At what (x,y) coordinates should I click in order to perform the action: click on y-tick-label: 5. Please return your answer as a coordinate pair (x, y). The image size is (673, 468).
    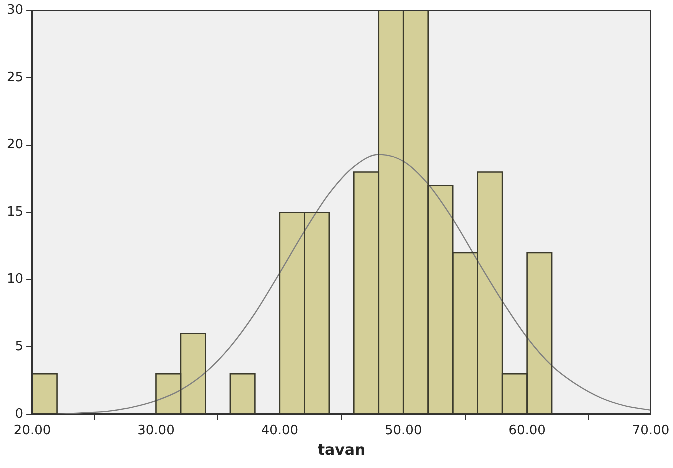
    Looking at the image, I should click on (19, 347).